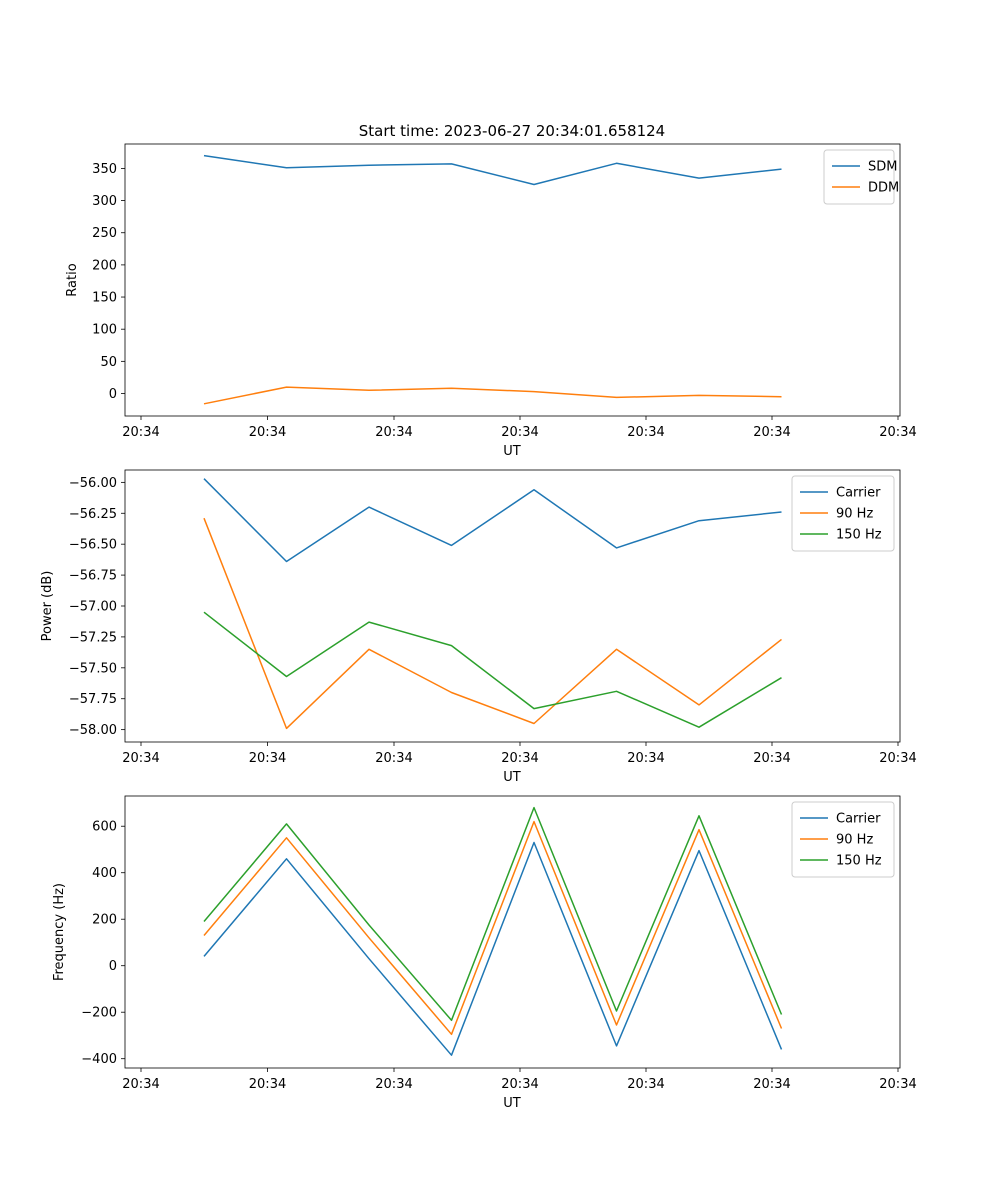 This screenshot has width=1000, height=1200. What do you see at coordinates (104, 298) in the screenshot?
I see `y-tick-label: 150` at bounding box center [104, 298].